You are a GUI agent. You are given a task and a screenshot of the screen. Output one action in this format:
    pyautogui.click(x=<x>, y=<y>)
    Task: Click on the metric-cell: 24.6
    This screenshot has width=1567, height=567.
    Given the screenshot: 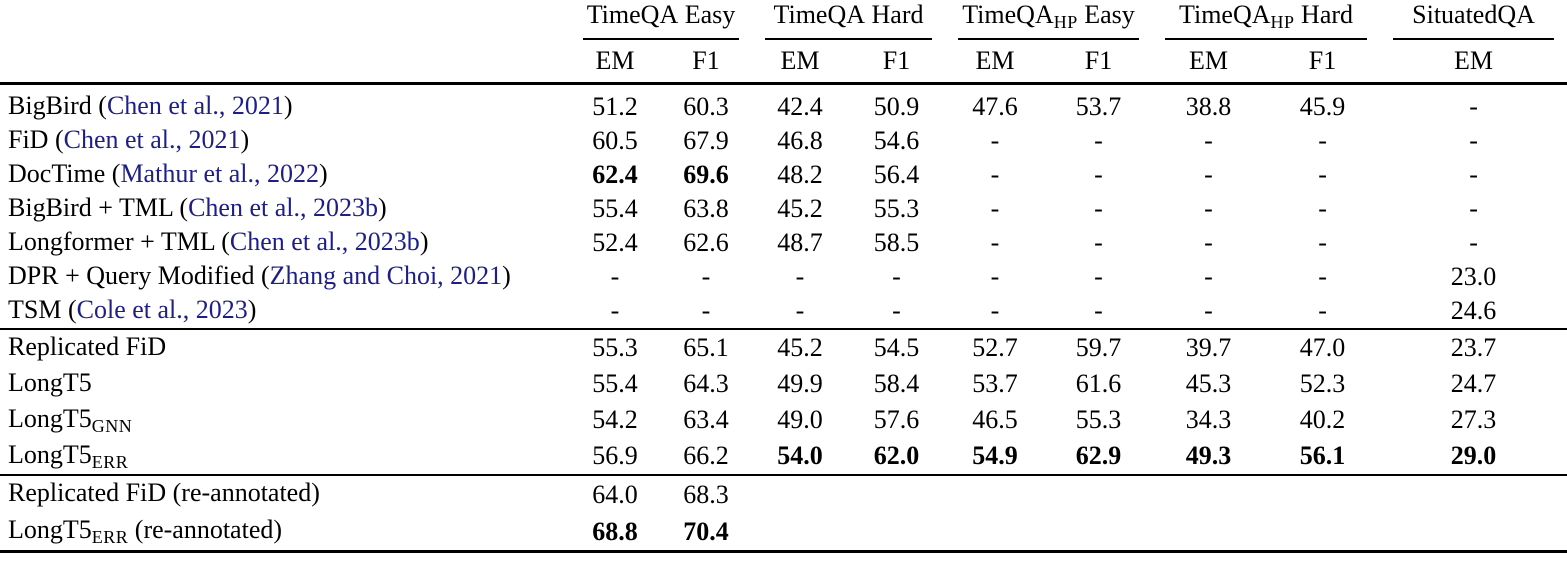 What is the action you would take?
    pyautogui.click(x=1473, y=310)
    